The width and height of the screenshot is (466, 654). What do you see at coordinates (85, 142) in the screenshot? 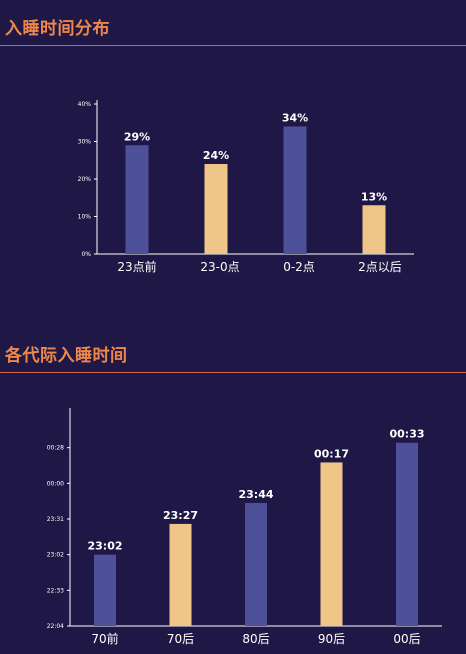
I see `y-tick-label: 30%` at bounding box center [85, 142].